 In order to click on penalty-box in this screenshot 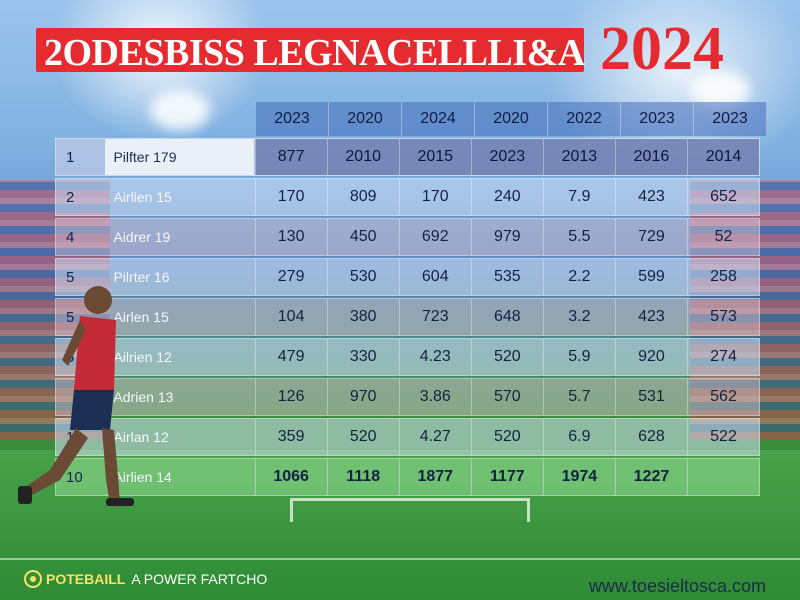, I will do `click(410, 510)`.